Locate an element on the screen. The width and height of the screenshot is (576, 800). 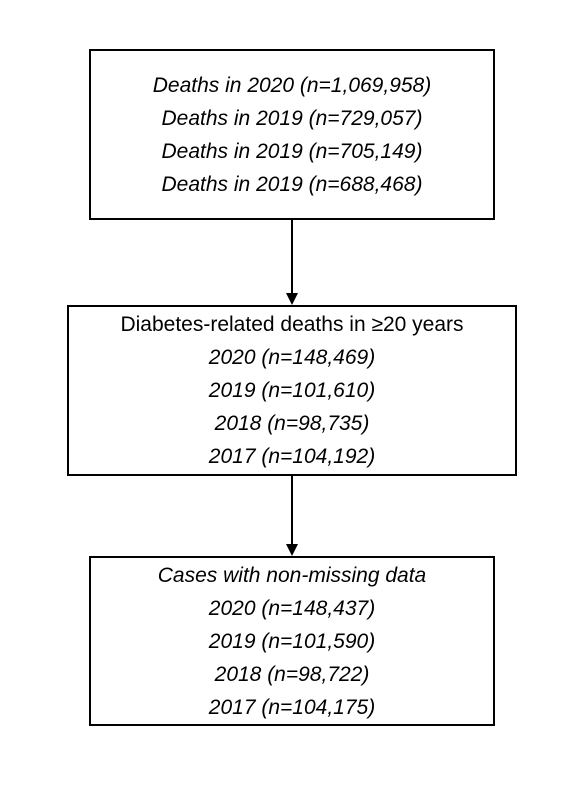
deaths-2019-line-2: Deaths in 2019 (n=705,149) is located at coordinates (292, 151).